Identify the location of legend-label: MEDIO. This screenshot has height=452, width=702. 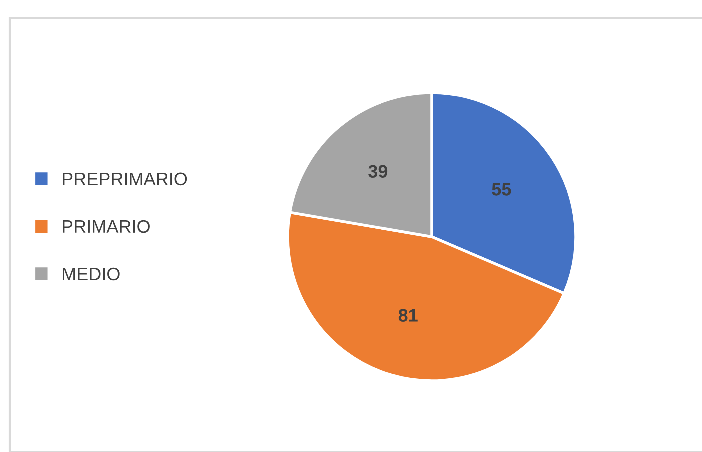
(91, 274).